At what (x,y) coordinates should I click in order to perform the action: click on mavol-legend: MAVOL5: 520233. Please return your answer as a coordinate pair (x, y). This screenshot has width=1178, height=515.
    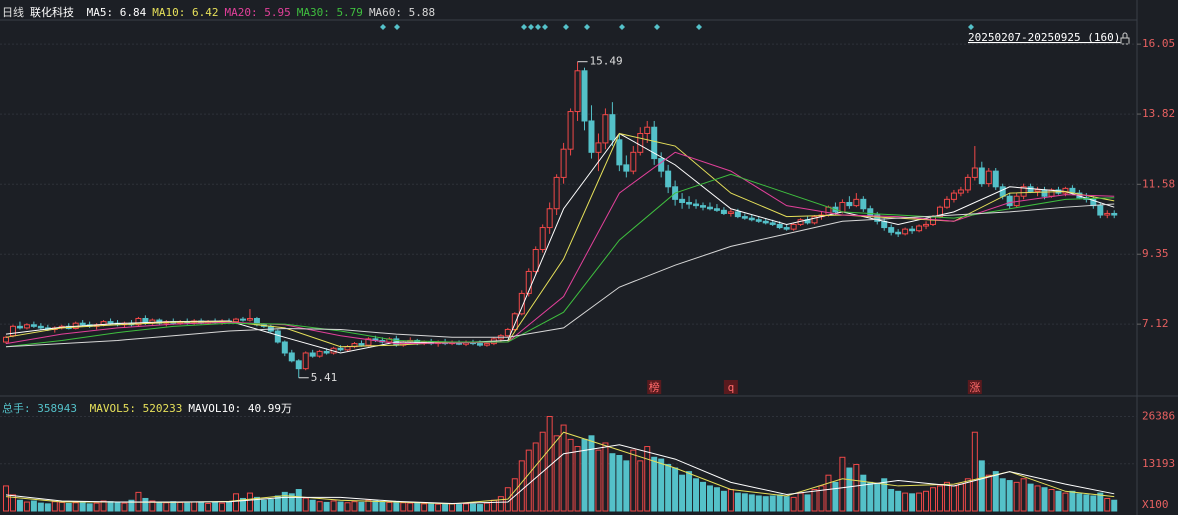
    Looking at the image, I should click on (136, 408).